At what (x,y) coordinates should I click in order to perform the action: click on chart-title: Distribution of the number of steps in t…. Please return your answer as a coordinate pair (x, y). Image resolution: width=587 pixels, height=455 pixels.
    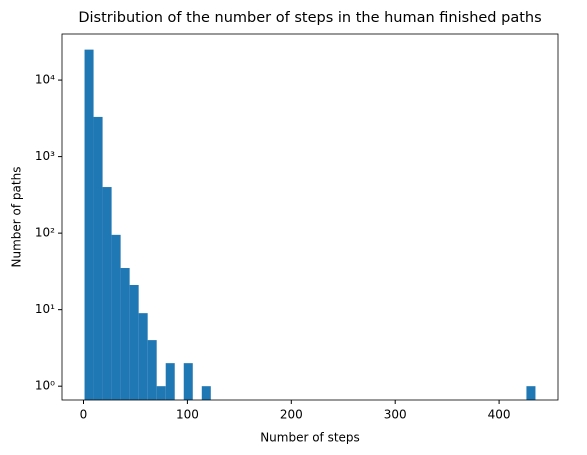
    Looking at the image, I should click on (309, 18).